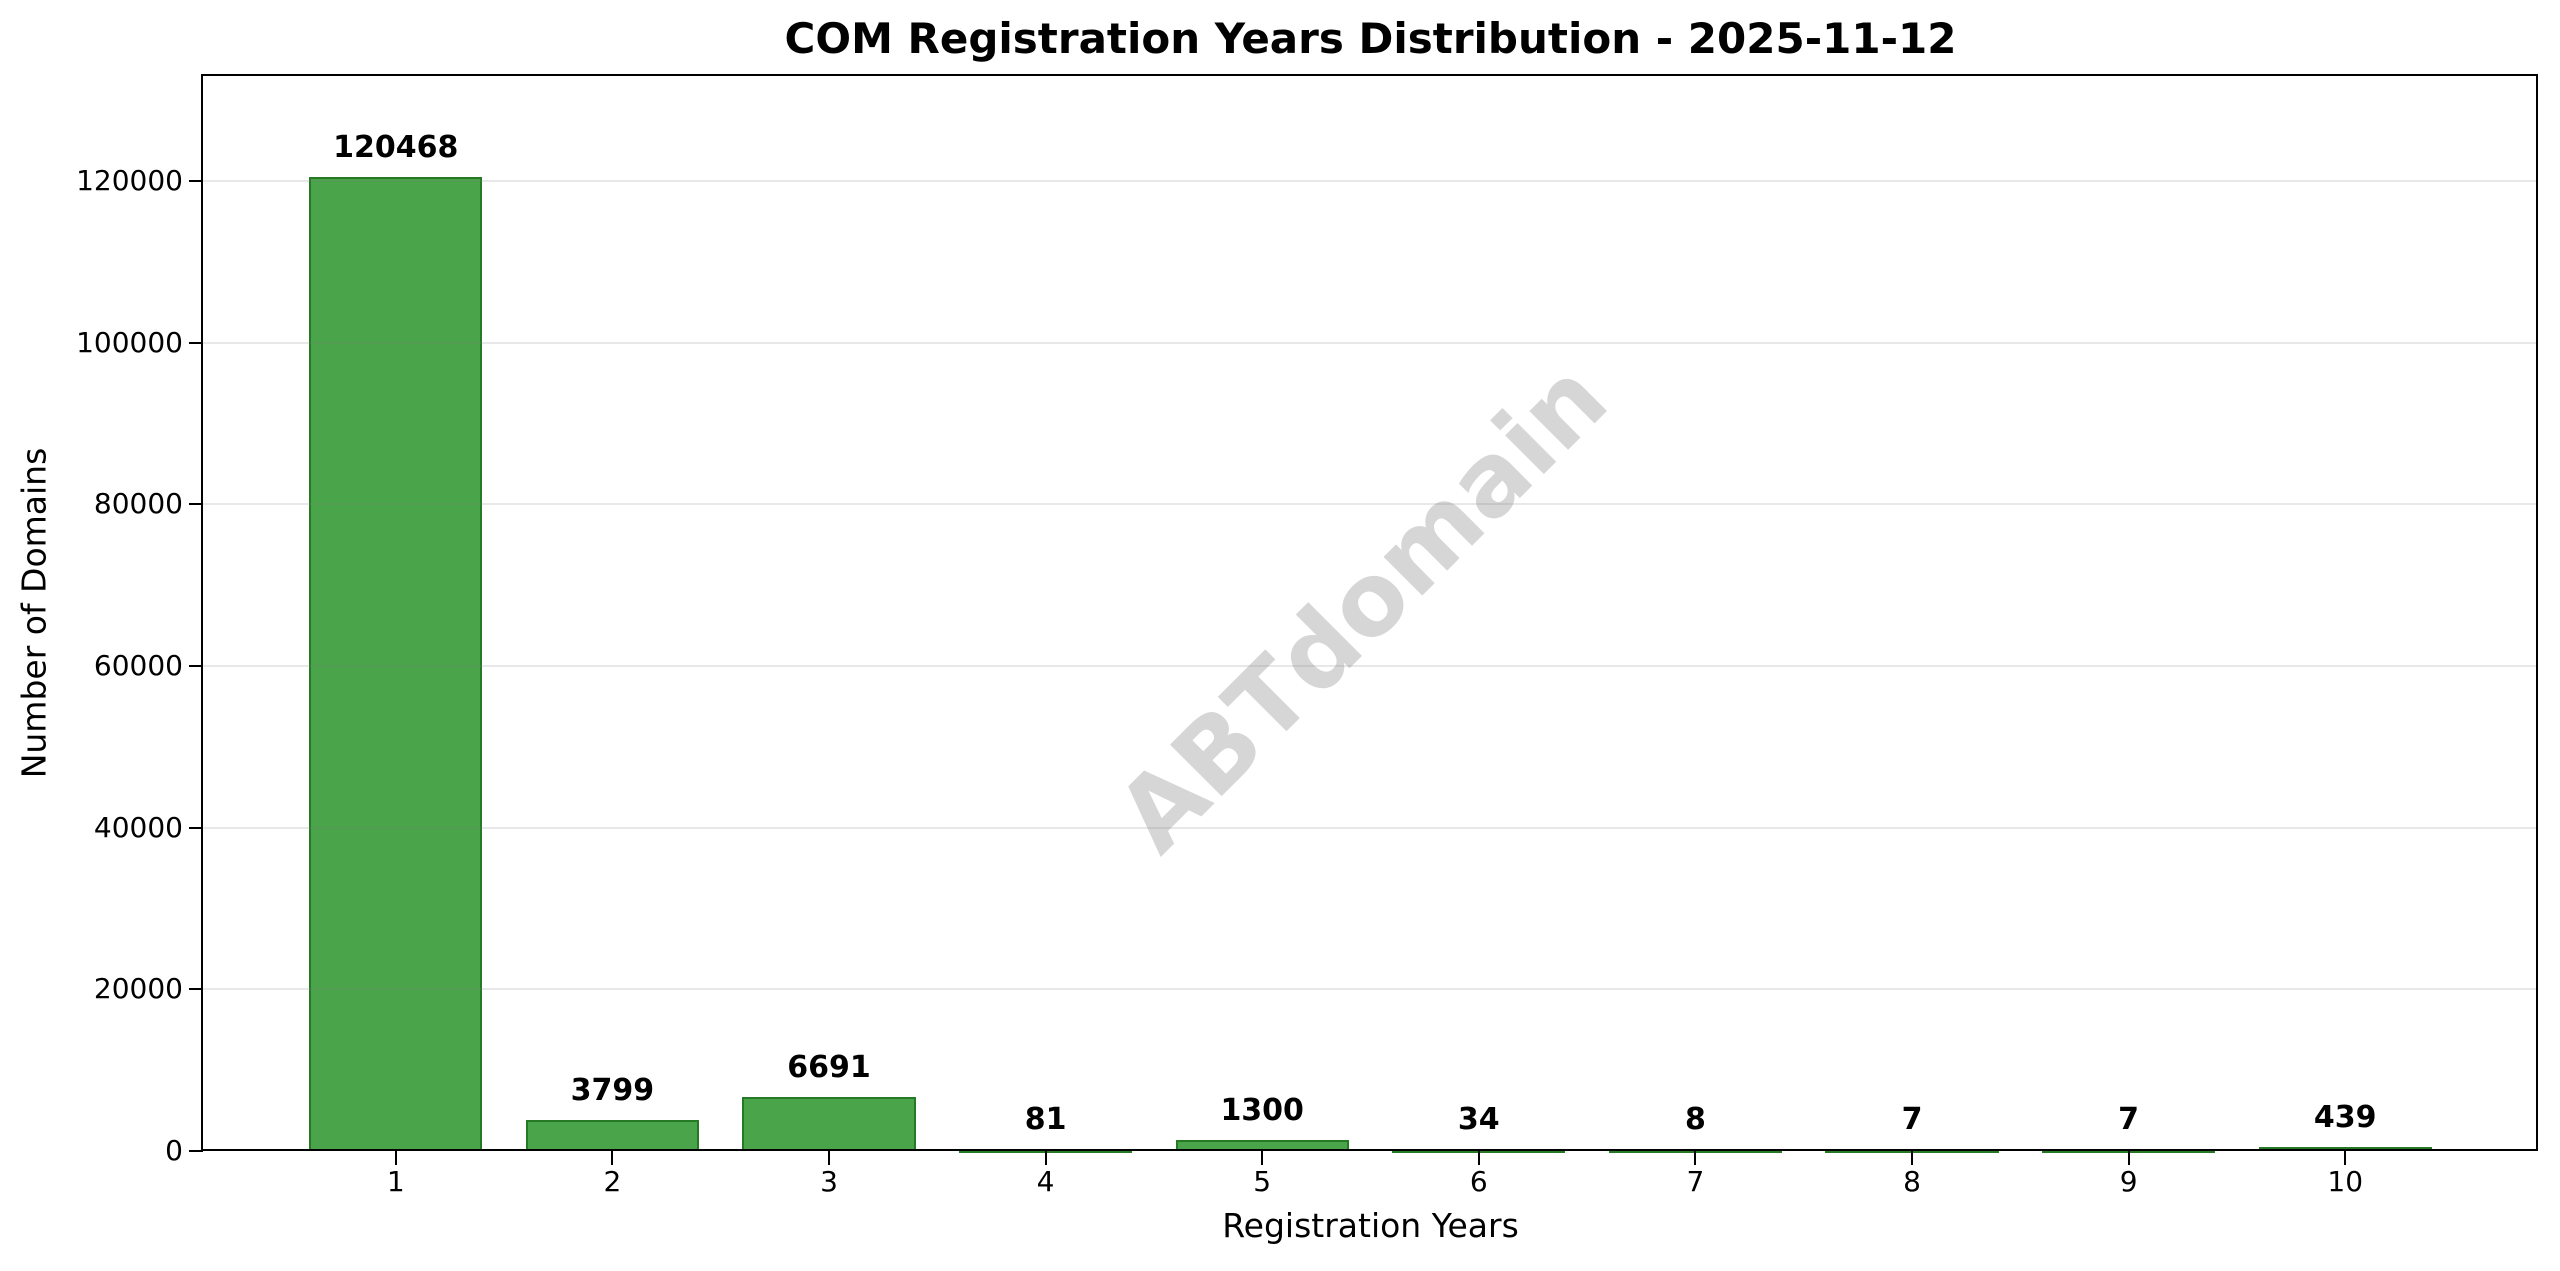  Describe the element at coordinates (829, 1181) in the screenshot. I see `x-tick-label: 3` at that location.